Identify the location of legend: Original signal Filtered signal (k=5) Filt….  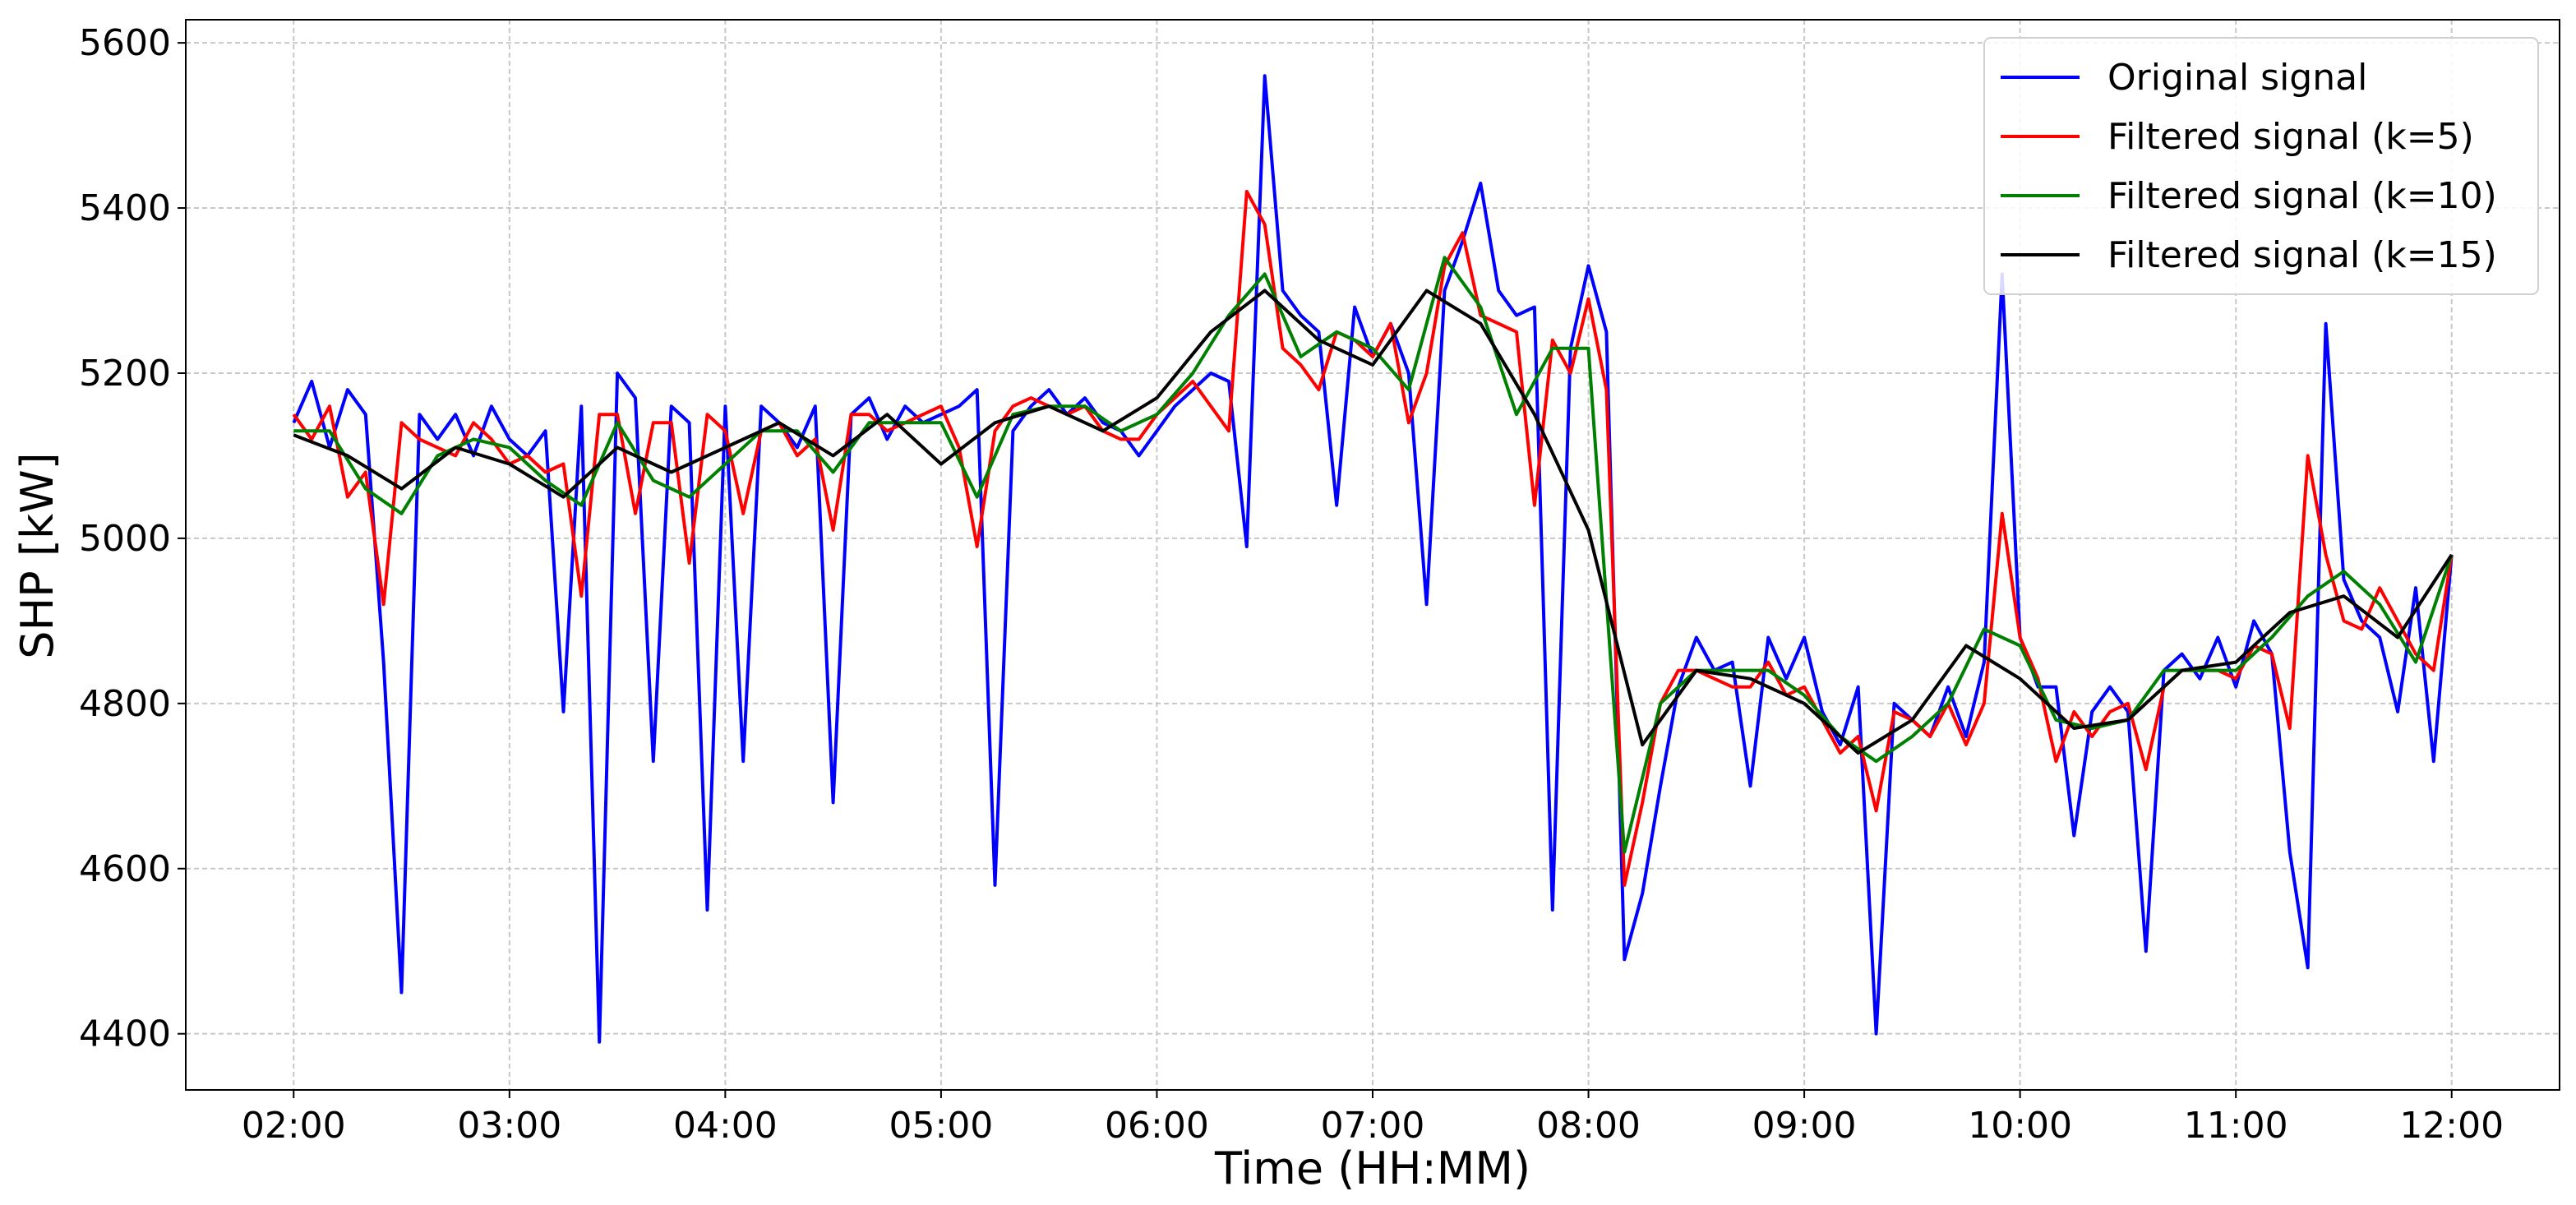
(2261, 166).